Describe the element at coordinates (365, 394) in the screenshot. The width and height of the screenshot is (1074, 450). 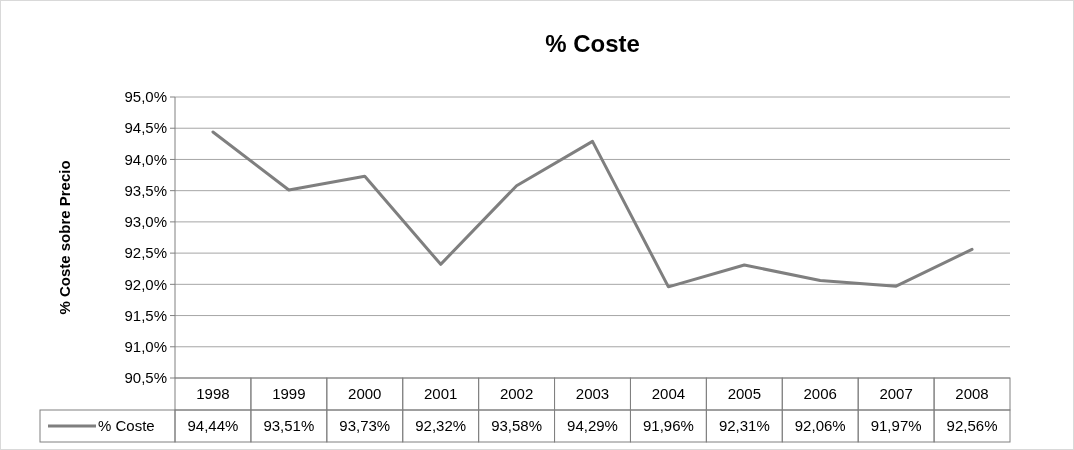
I see `x-tick-label: 2000` at that location.